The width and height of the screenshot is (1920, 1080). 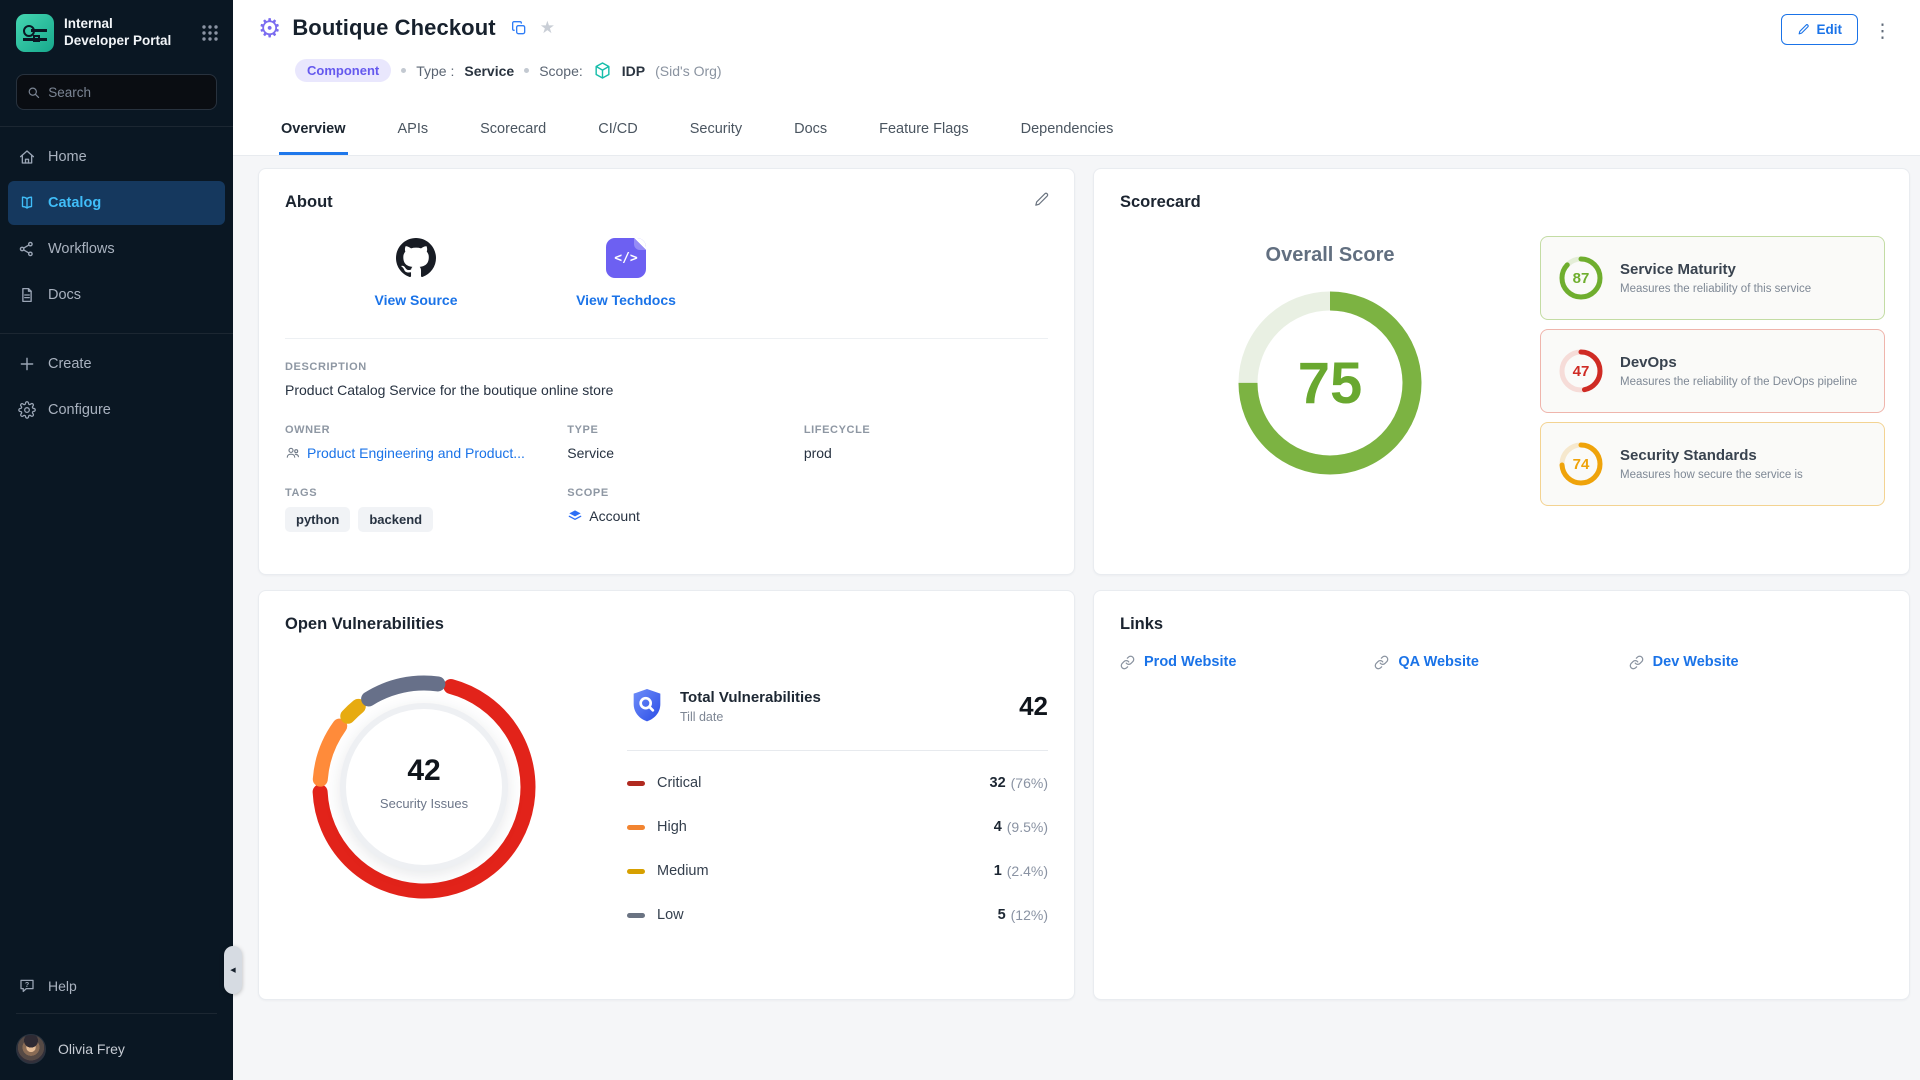 What do you see at coordinates (1142, 624) in the screenshot?
I see `links-title: Links` at bounding box center [1142, 624].